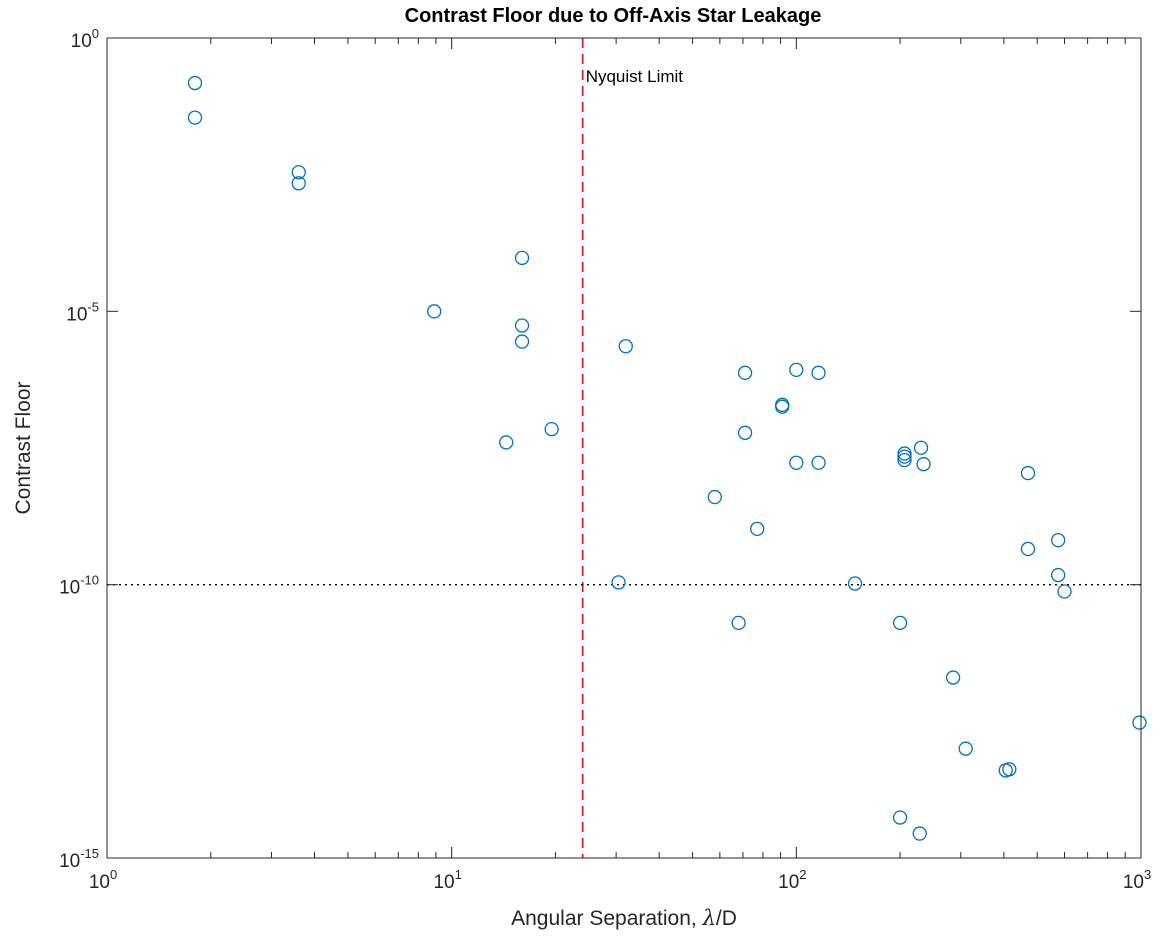 This screenshot has width=1172, height=939. I want to click on x-tick-label: 10⁰, so click(103, 880).